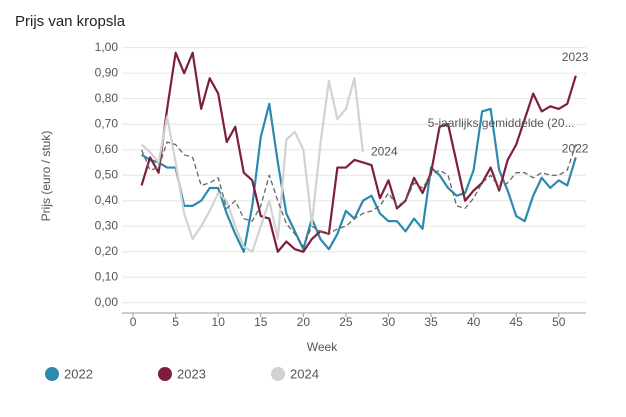 This screenshot has width=626, height=417. Describe the element at coordinates (107, 72) in the screenshot. I see `y-tick-label: 0,90` at that location.